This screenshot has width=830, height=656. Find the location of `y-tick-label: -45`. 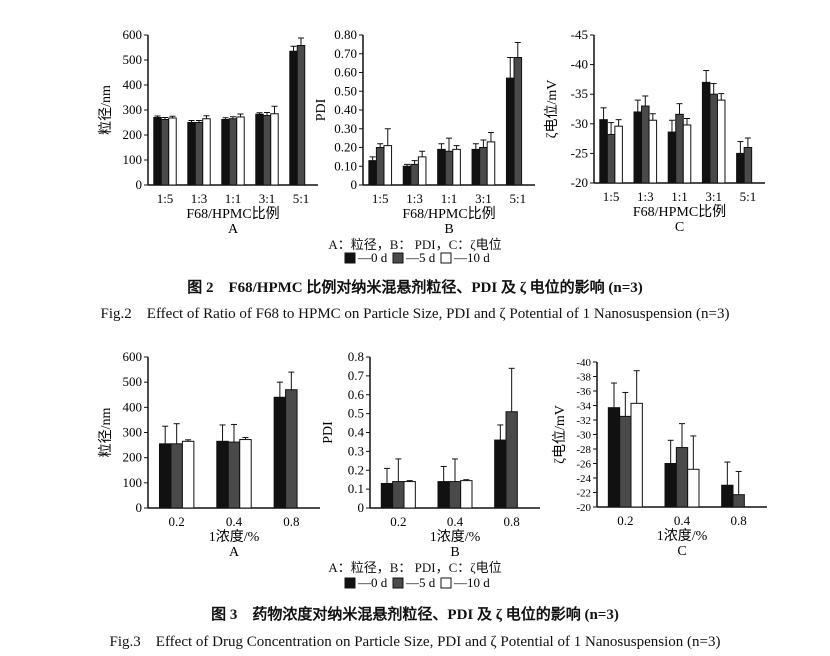

y-tick-label: -45 is located at coordinates (579, 34).